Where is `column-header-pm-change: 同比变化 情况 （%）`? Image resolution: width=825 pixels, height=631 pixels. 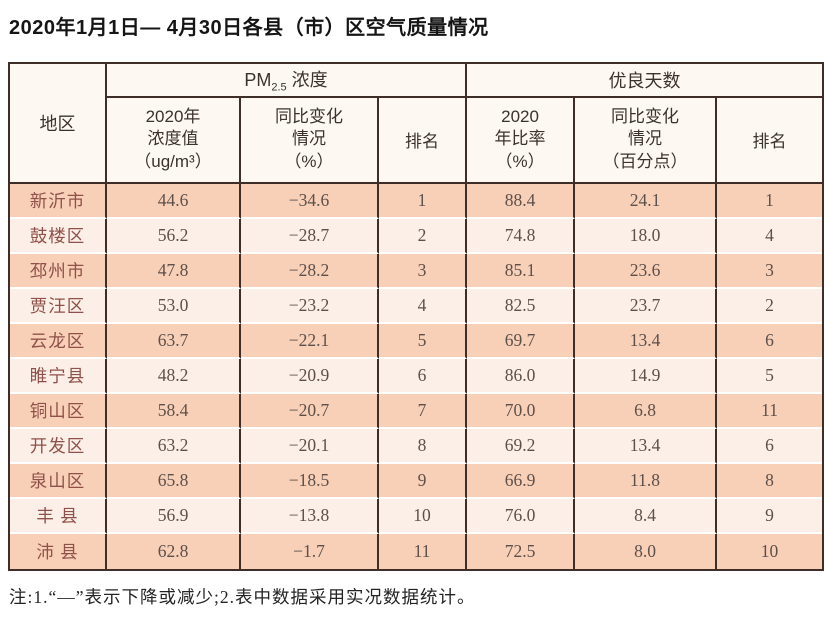 column-header-pm-change: 同比变化 情况 （%） is located at coordinates (310, 140).